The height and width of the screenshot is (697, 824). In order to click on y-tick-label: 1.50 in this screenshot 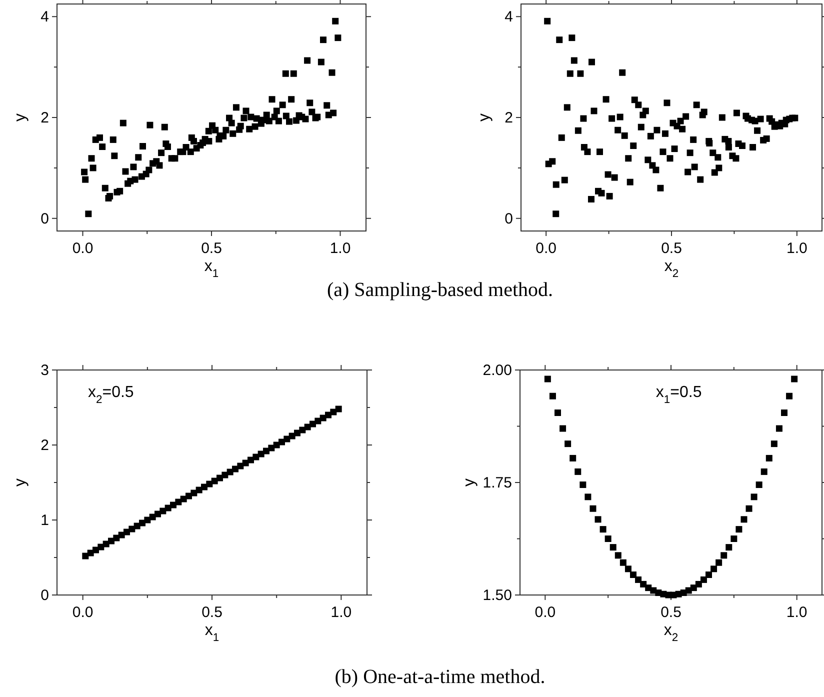, I will do `click(497, 595)`.